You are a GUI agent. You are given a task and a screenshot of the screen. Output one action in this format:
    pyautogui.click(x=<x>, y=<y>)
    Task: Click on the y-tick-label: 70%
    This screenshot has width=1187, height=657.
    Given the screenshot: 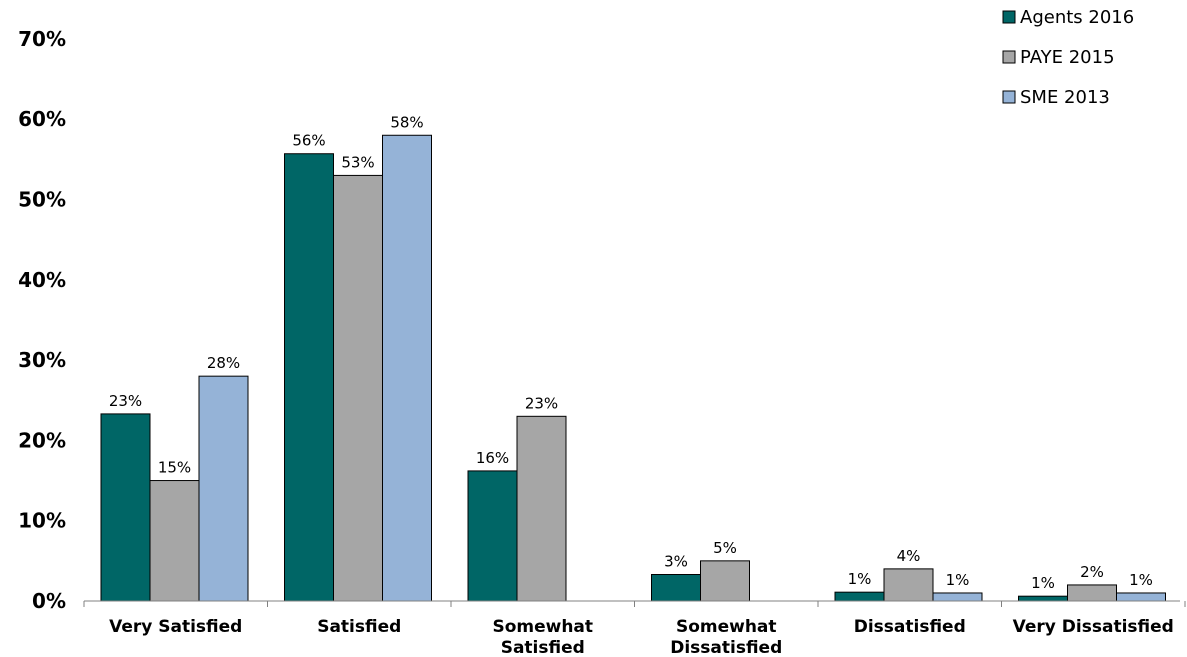 What is the action you would take?
    pyautogui.click(x=42, y=39)
    